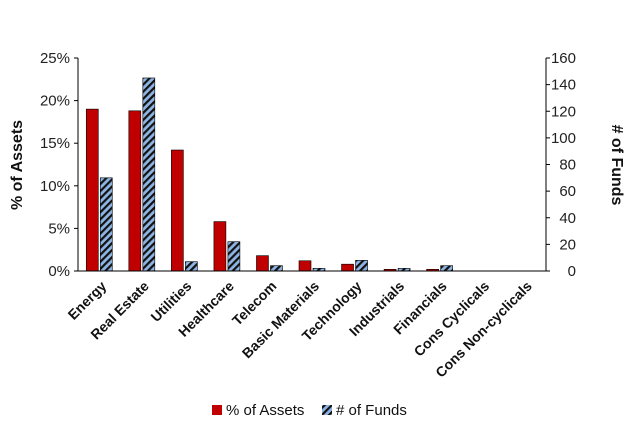  I want to click on right-axis-ticks: 0 20 40 60 80 100 120 140 160, so click(561, 165).